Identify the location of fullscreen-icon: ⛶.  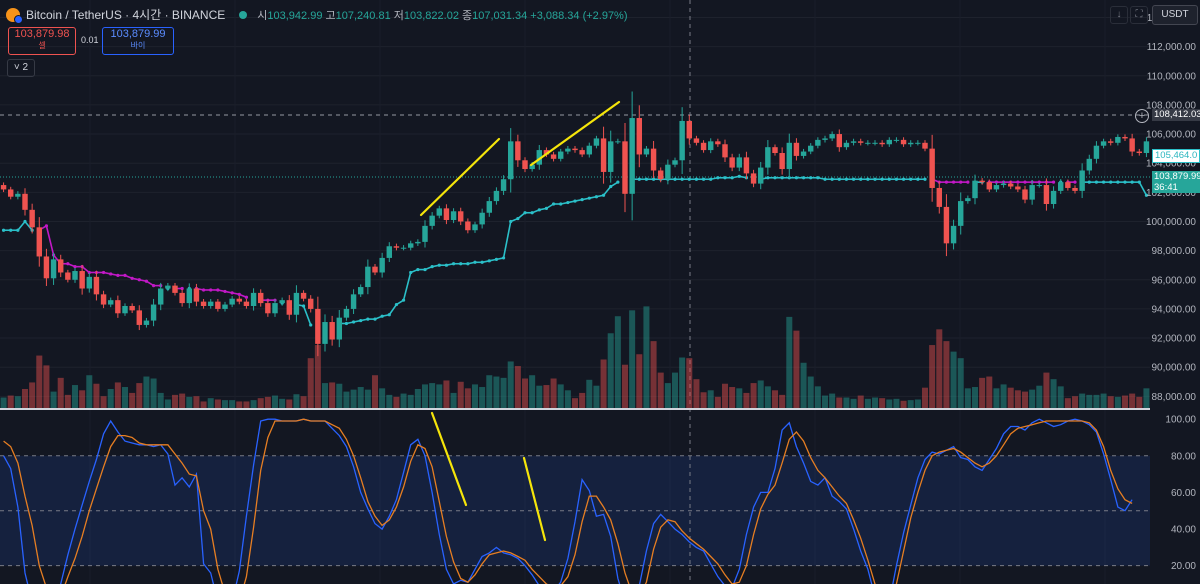
(1139, 15).